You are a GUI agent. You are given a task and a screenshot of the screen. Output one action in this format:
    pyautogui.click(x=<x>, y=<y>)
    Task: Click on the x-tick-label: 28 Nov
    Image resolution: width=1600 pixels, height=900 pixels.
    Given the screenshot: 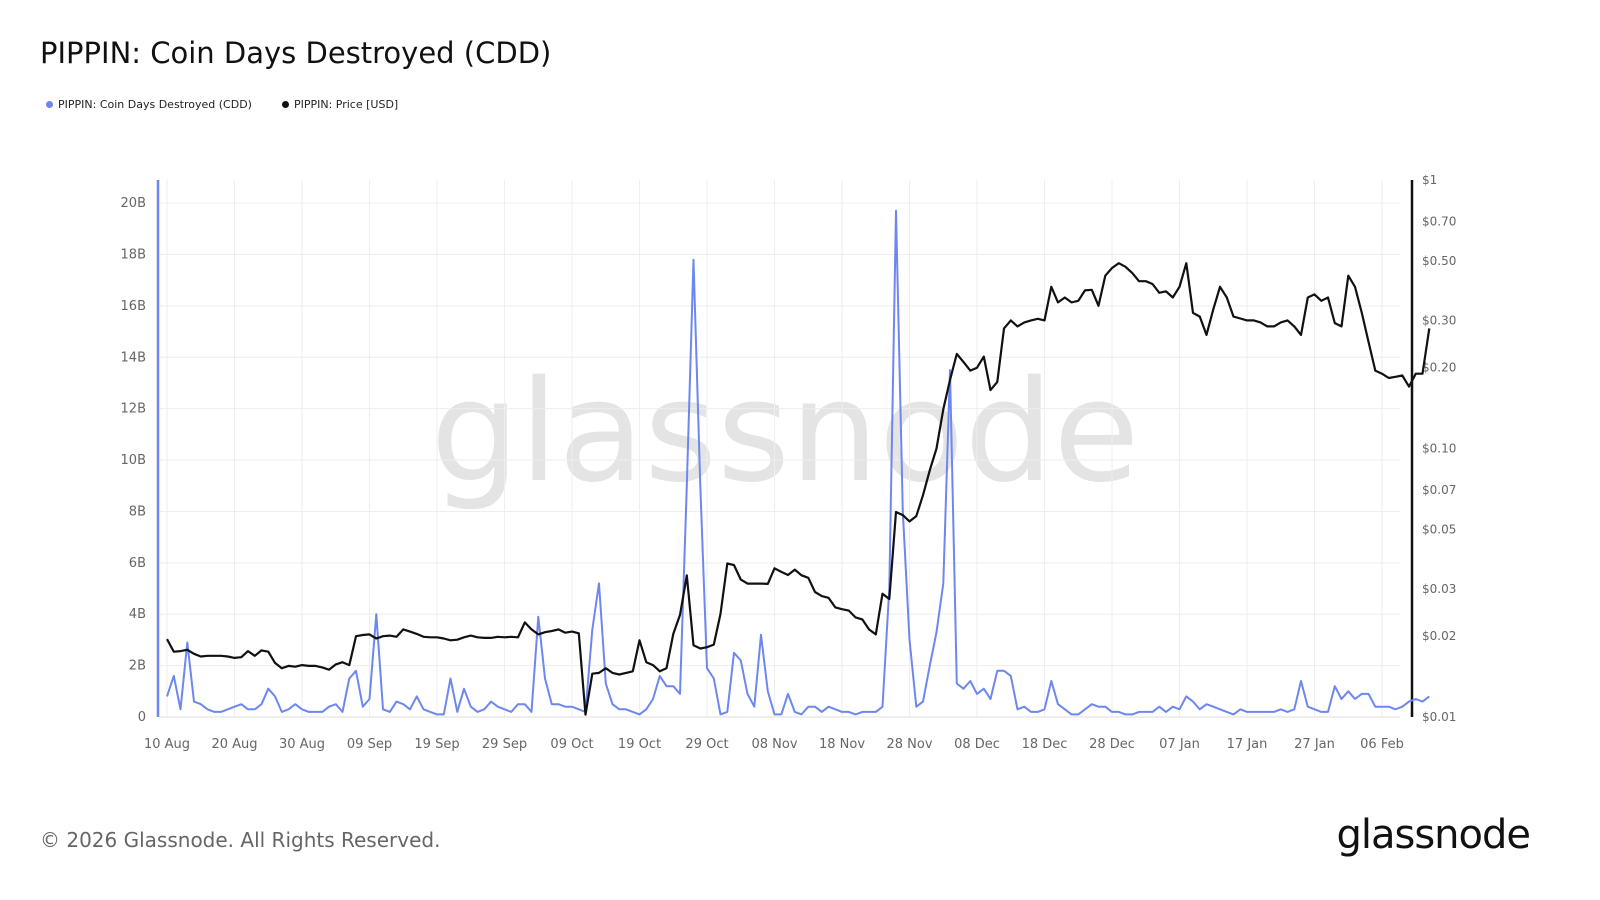 What is the action you would take?
    pyautogui.click(x=909, y=744)
    